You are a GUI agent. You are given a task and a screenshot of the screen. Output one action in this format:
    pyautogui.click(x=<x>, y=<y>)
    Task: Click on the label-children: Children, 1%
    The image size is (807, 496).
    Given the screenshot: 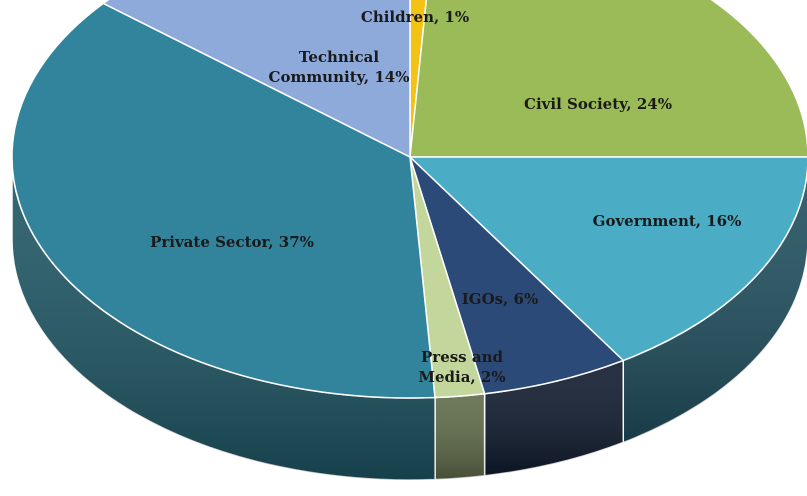 What is the action you would take?
    pyautogui.click(x=415, y=17)
    